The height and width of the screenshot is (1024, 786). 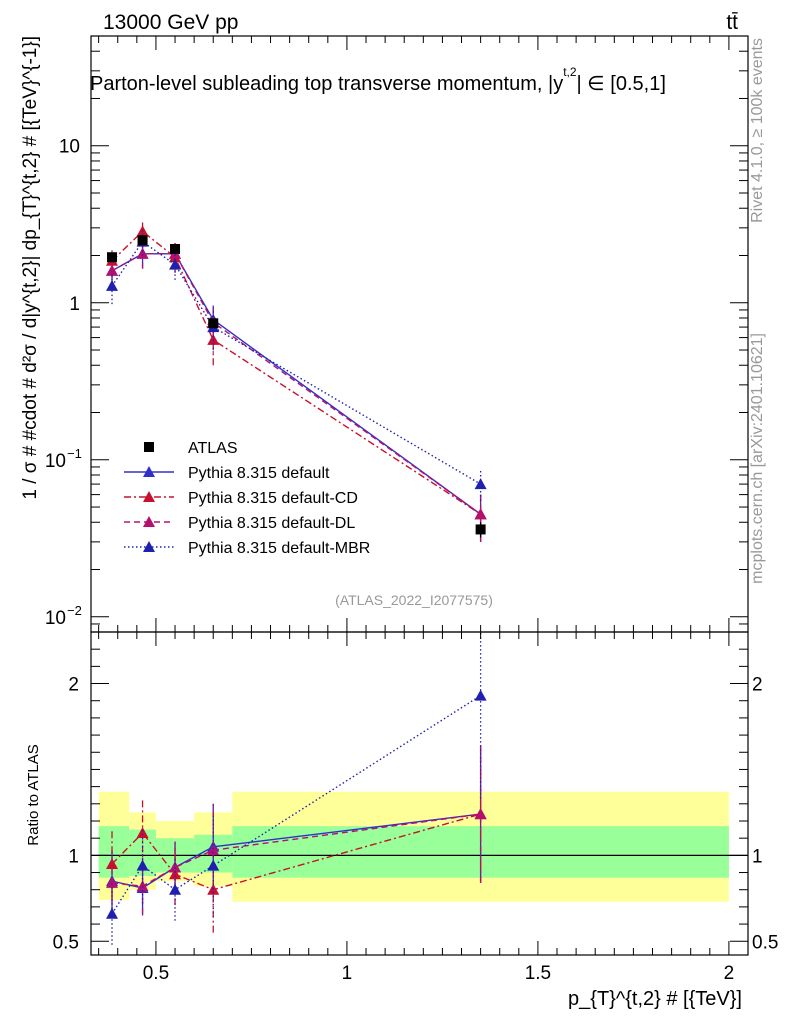 What do you see at coordinates (757, 130) in the screenshot?
I see `side-label-rivet: Rivet 4.1.0, ≥ 100k events` at bounding box center [757, 130].